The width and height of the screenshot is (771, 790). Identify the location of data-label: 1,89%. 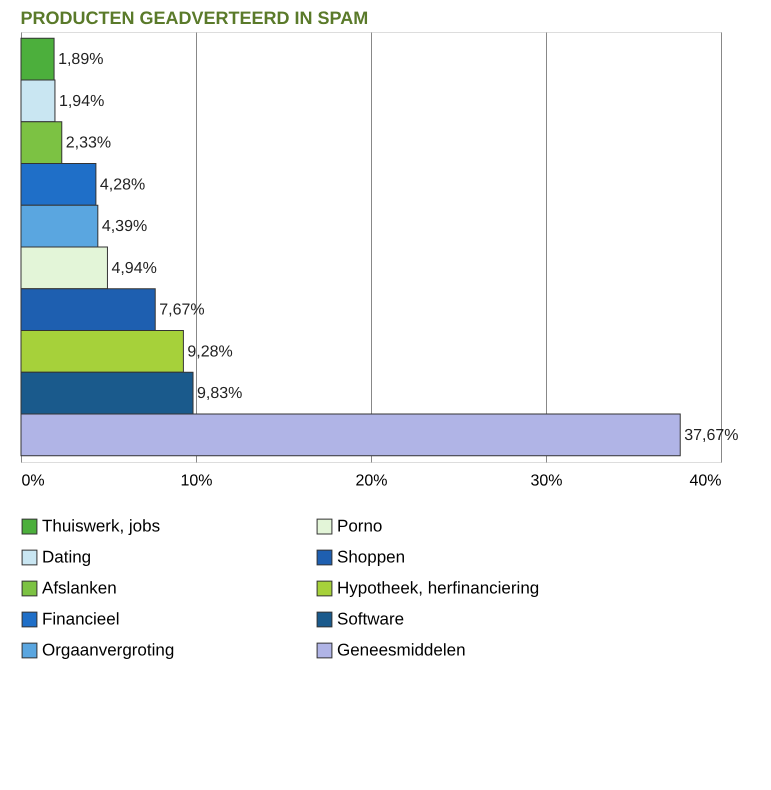
(81, 59).